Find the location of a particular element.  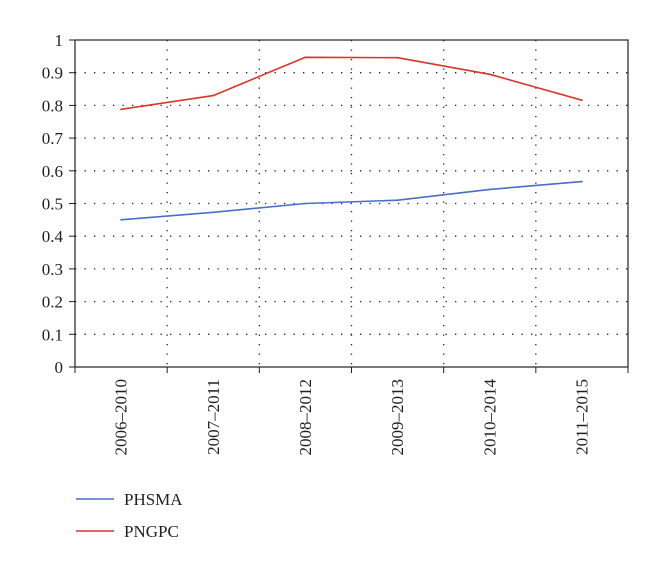

y-axis-ticks: 0 0.1 0.2 0.3 0.4 0.5 0.6 0.7 0.8 0.9 1 is located at coordinates (58, 204).